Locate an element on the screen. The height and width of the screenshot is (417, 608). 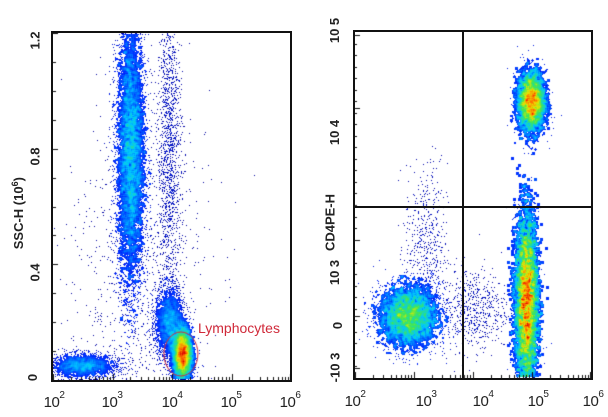
right-ytick-neg1e3: -10 3 is located at coordinates (335, 367).